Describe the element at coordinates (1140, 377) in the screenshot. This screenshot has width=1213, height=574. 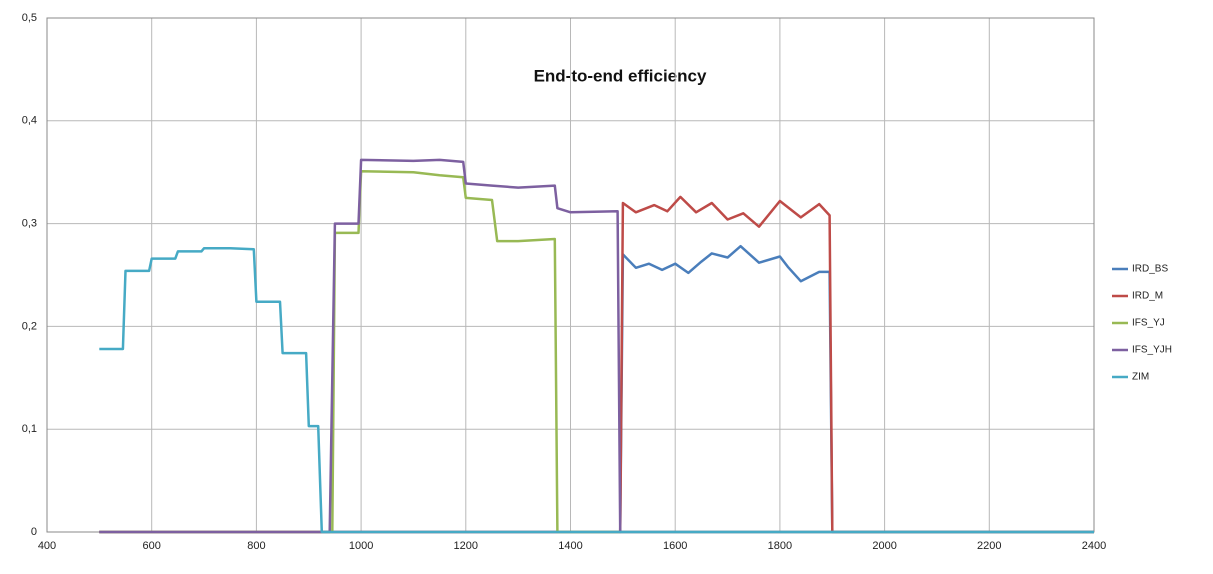
I see `legend-label: ZIM` at that location.